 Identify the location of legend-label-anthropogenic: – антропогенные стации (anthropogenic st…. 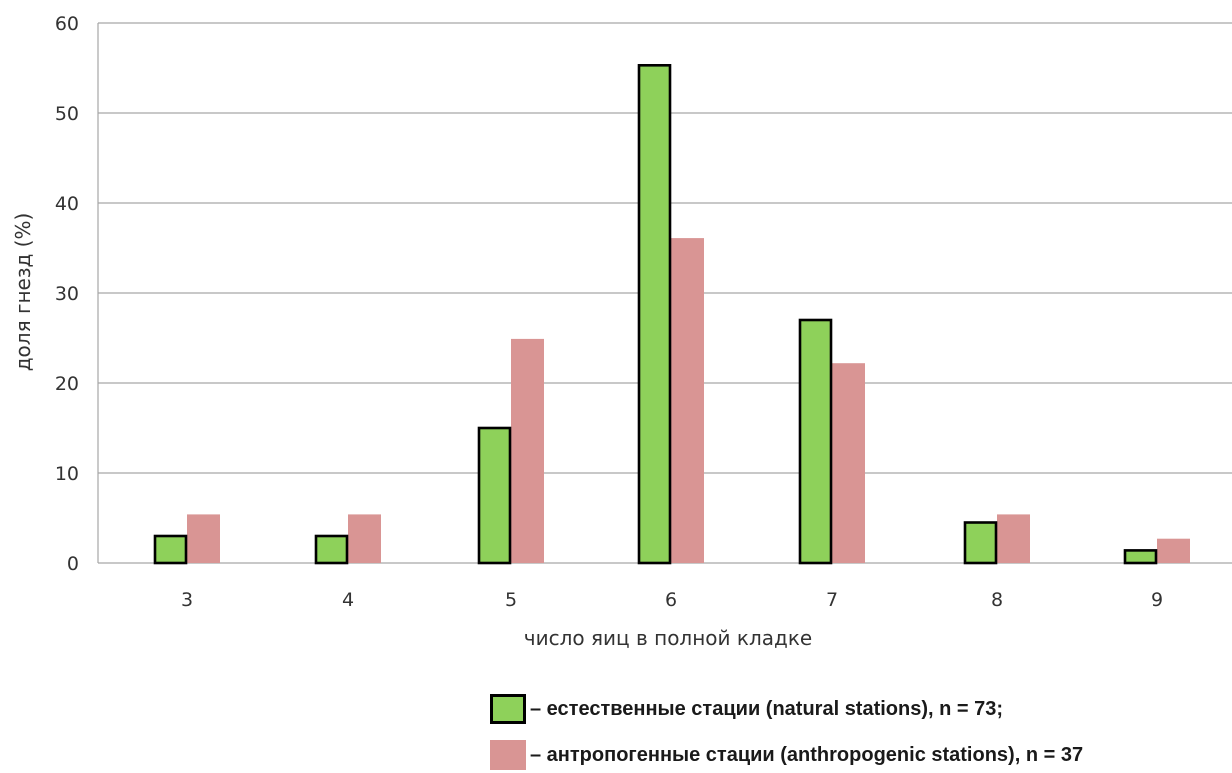
(807, 754).